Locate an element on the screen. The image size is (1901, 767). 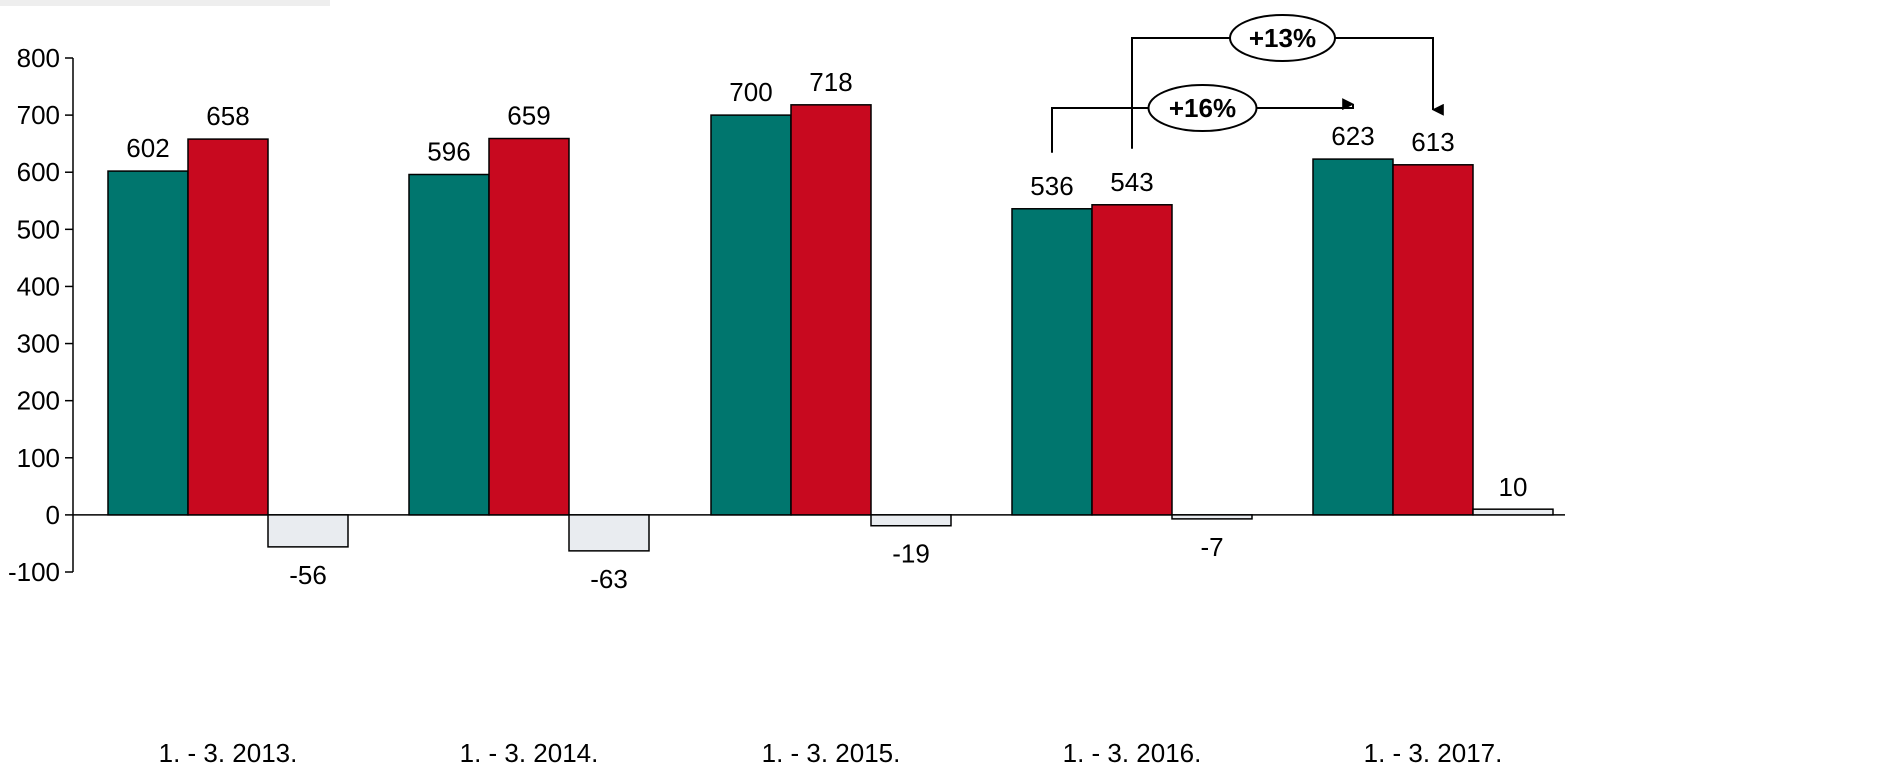
growth-badge-label: +13% is located at coordinates (1282, 38).